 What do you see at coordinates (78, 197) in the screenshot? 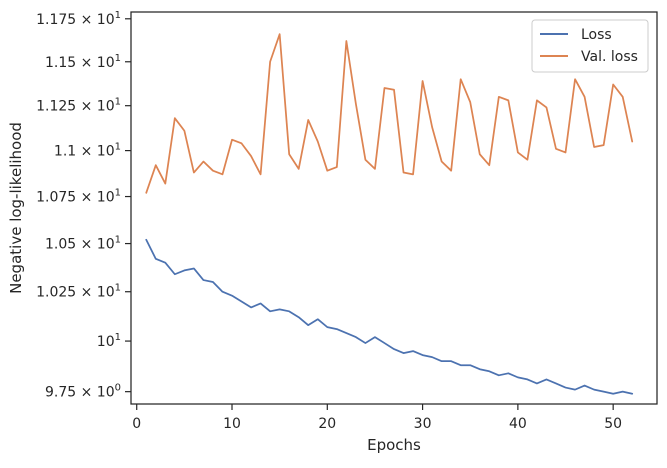
I see `y-tick-label: 1.075 × 10¹` at bounding box center [78, 197].